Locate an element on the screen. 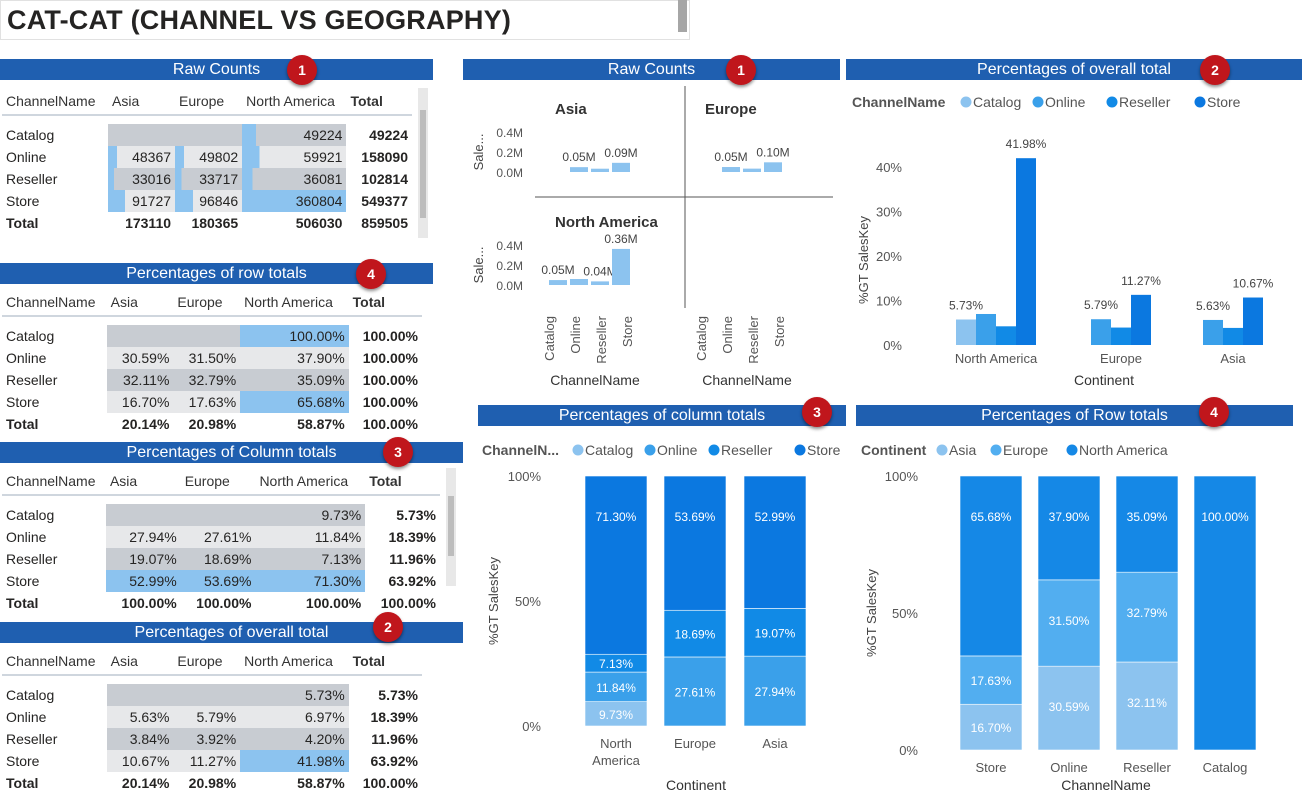  total-cell: 506030 is located at coordinates (319, 223).